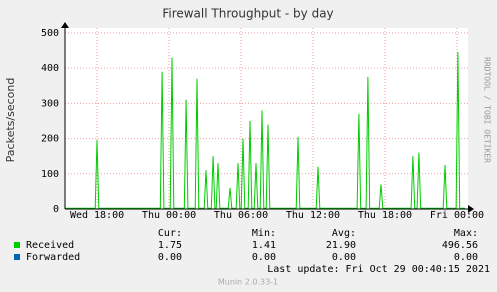  I want to click on y-tick-label: 0, so click(56, 209).